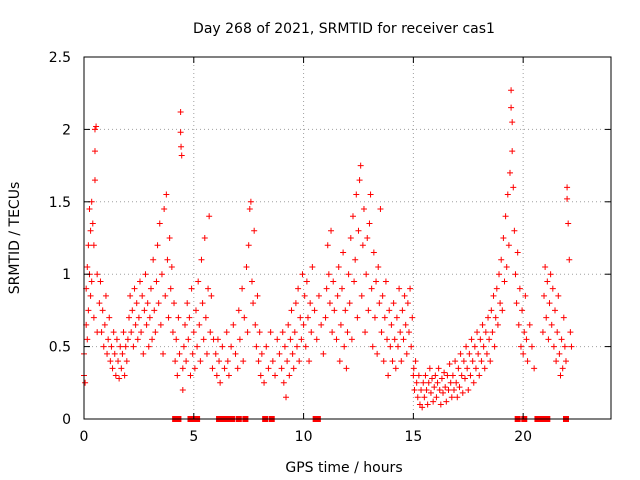 The width and height of the screenshot is (640, 480). Describe the element at coordinates (60, 203) in the screenshot. I see `y-tick-label: 1.5` at that location.